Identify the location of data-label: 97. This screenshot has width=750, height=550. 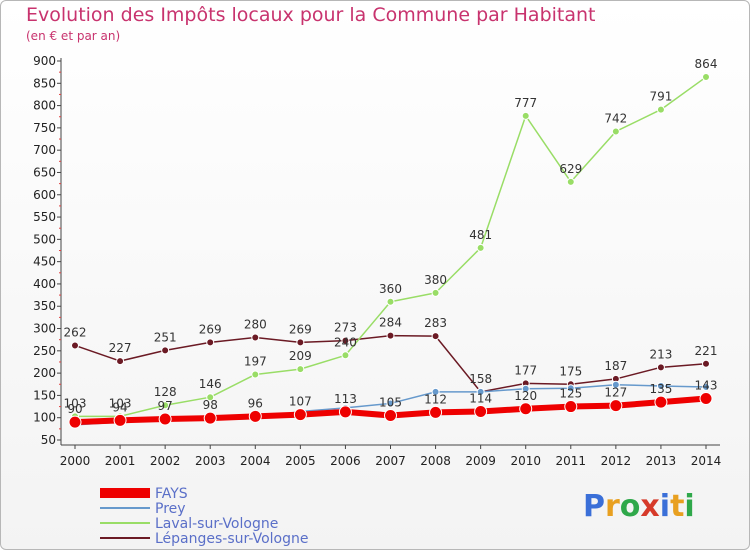
(165, 406).